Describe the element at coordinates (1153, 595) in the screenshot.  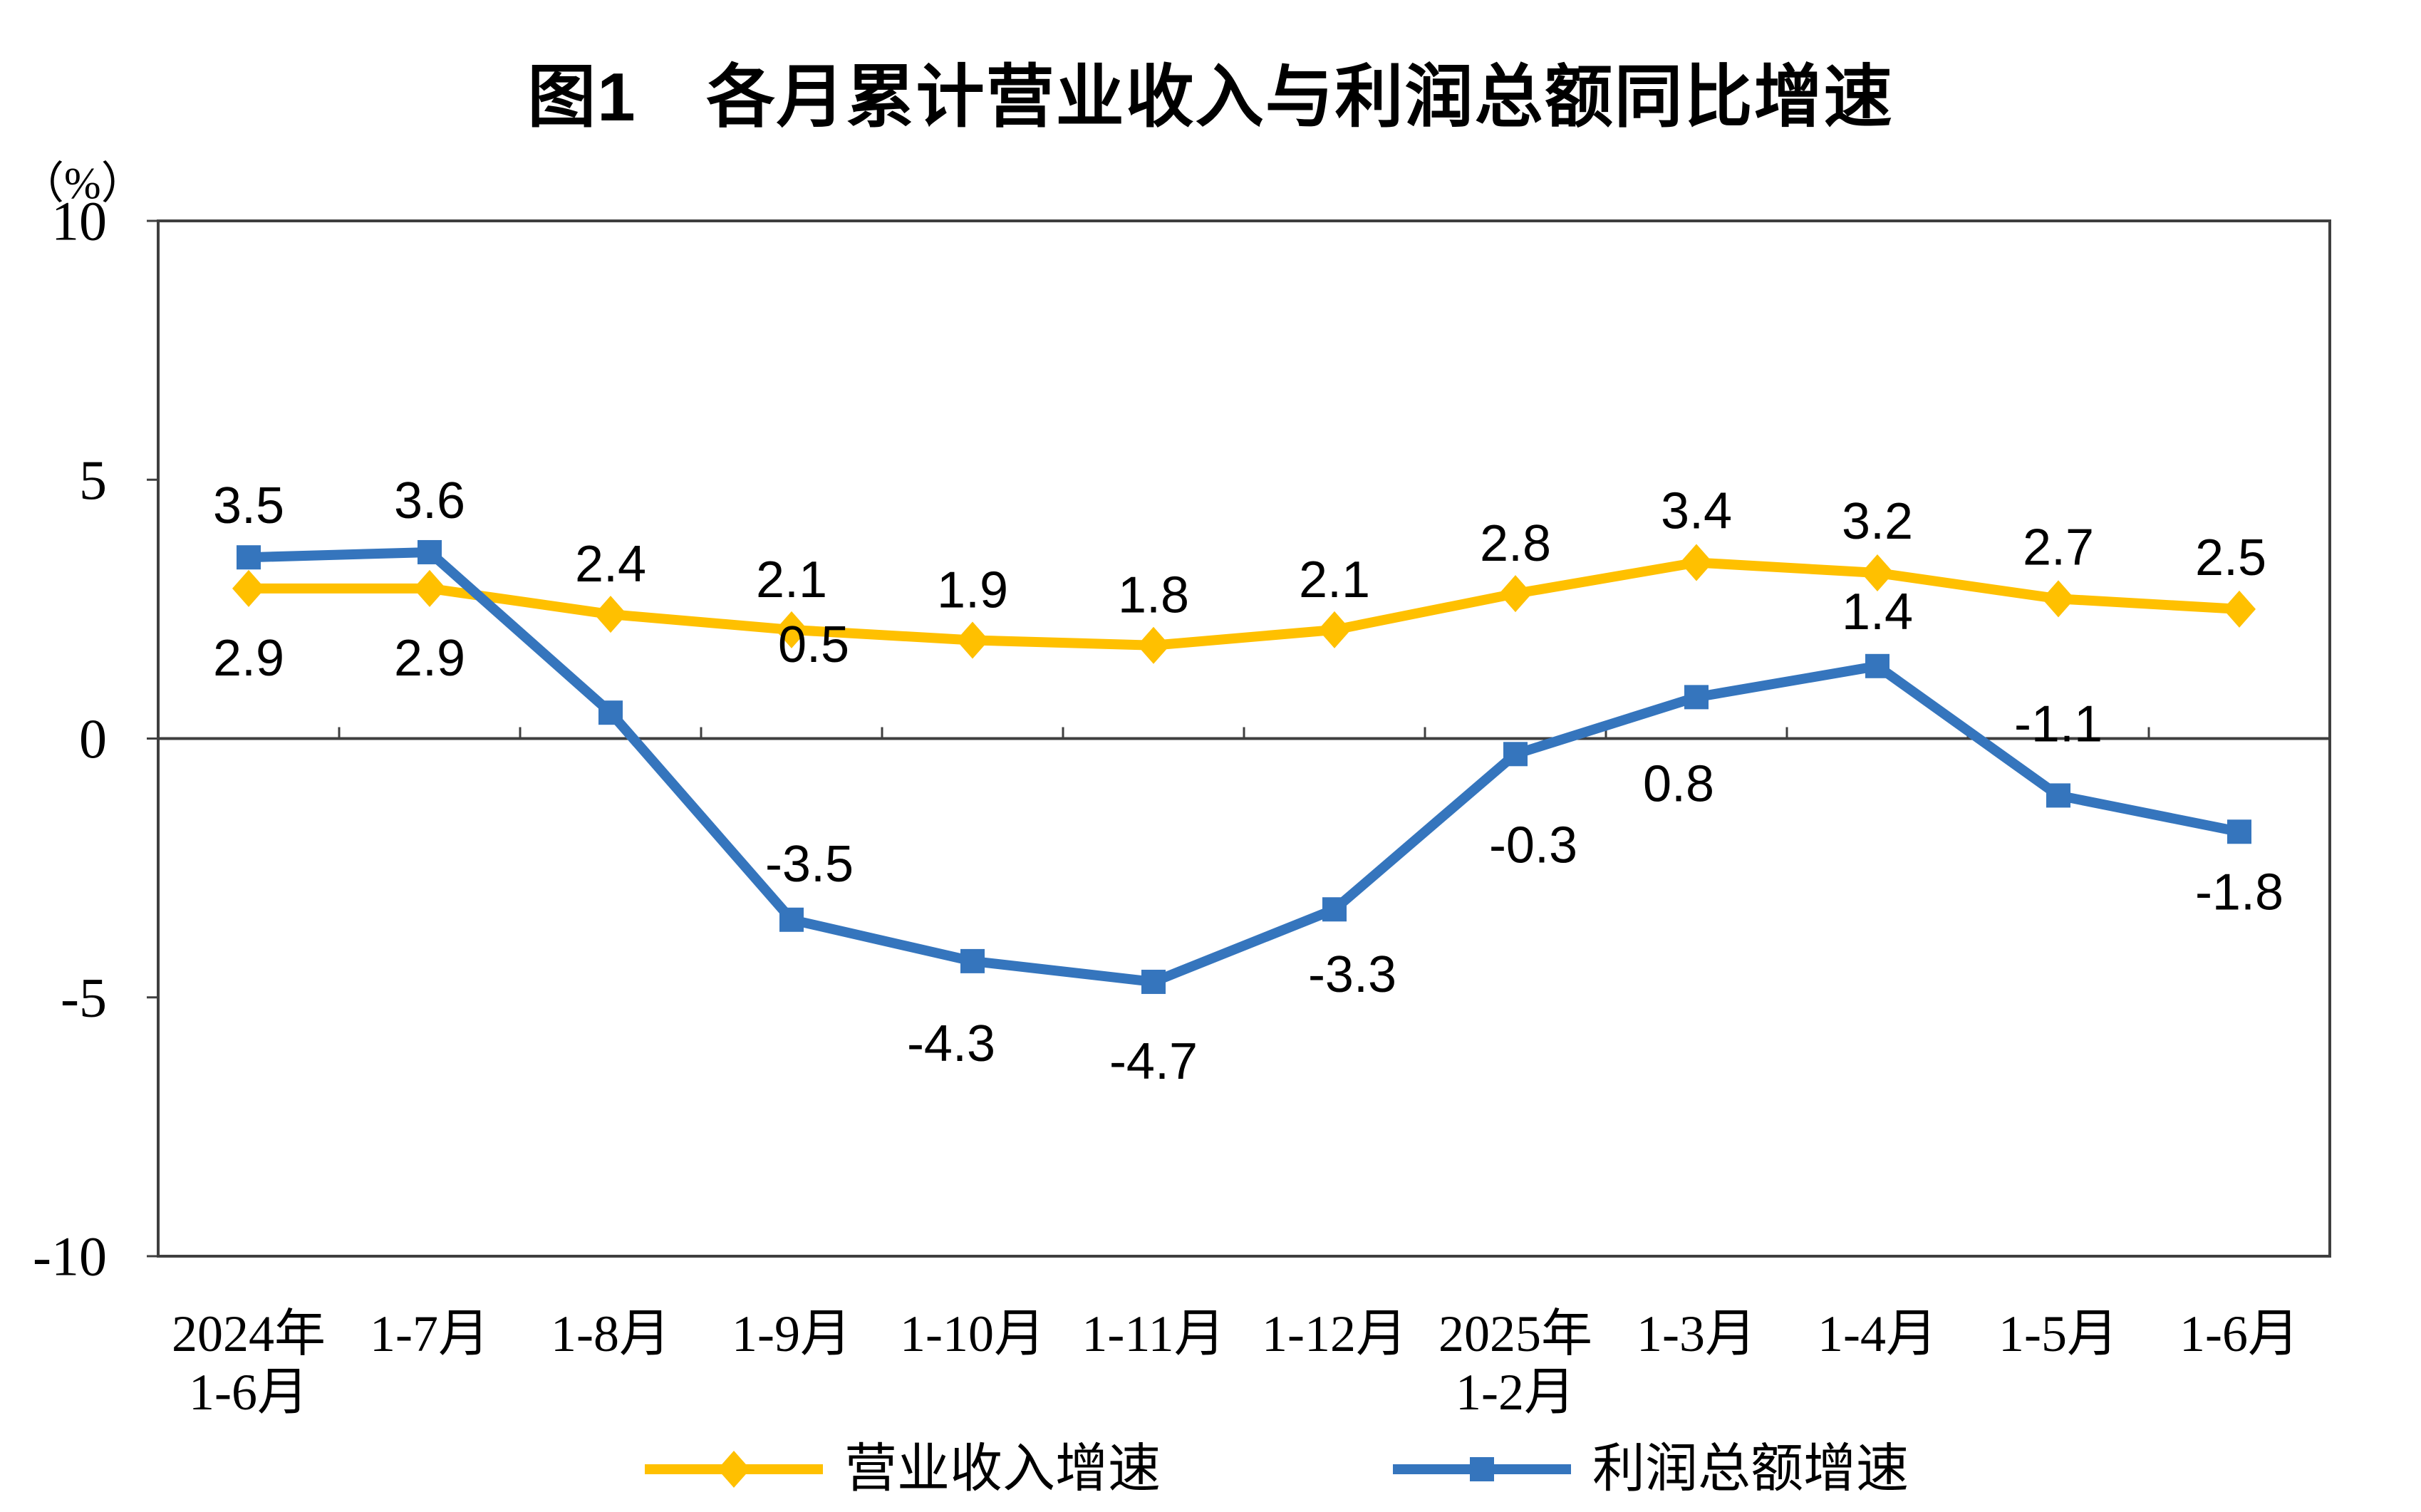
I see `data-label: 1.8` at that location.